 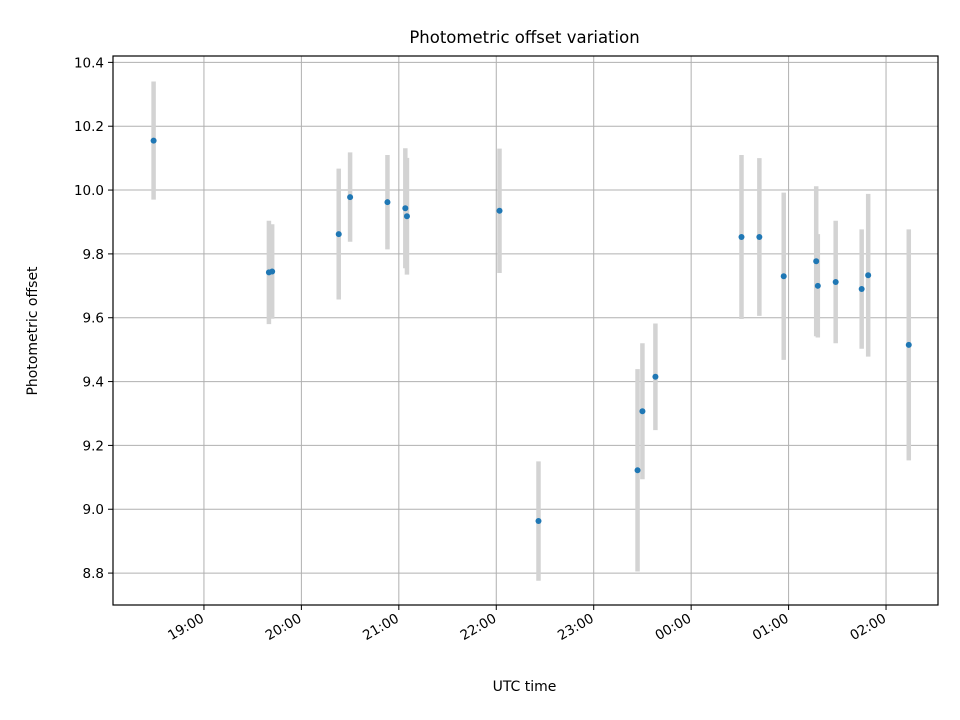 I want to click on y-axis-label: Photometric offset, so click(x=33, y=331).